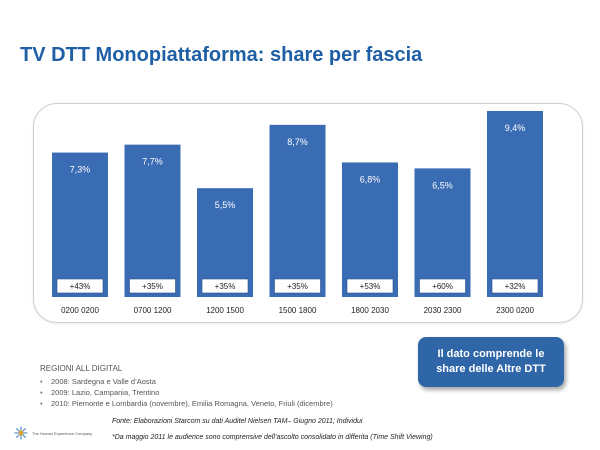 This screenshot has width=600, height=450. What do you see at coordinates (443, 310) in the screenshot?
I see `category-label: 2030 2300` at bounding box center [443, 310].